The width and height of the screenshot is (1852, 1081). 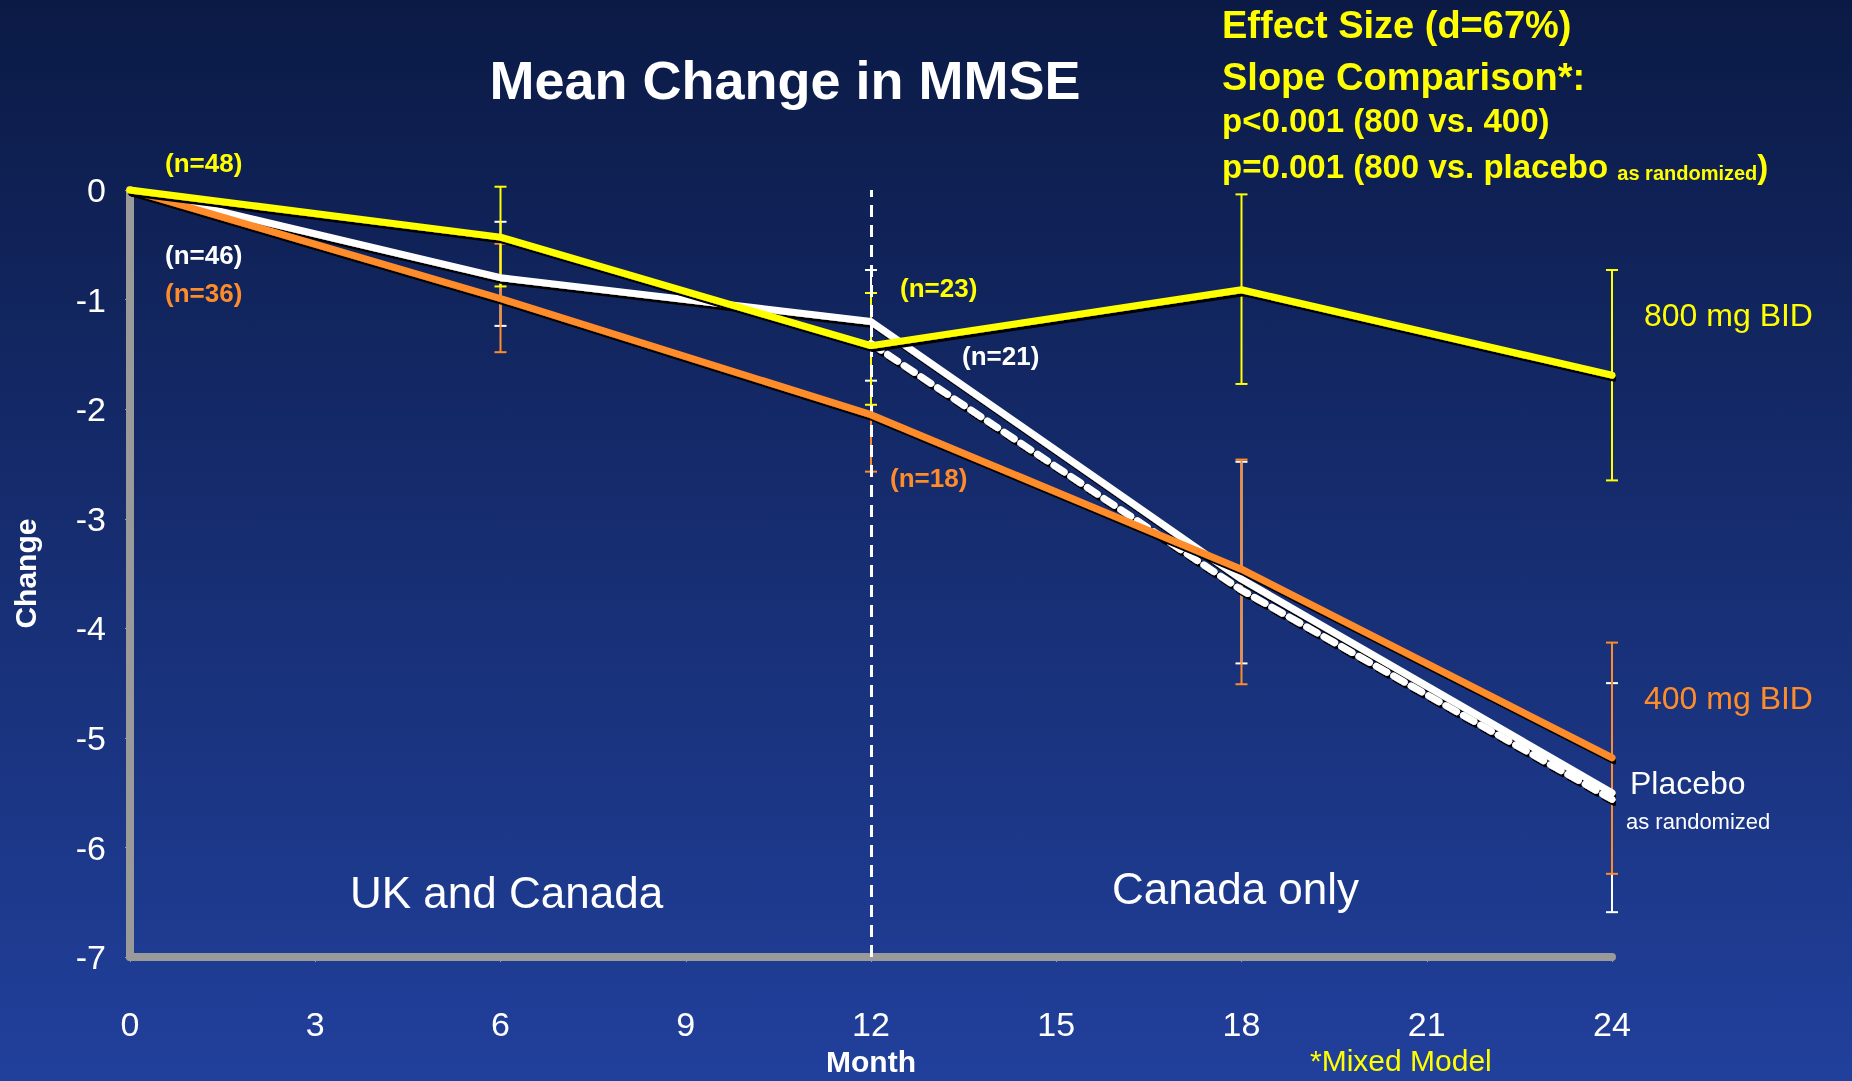 I want to click on y-tick-label: -7, so click(x=90, y=957).